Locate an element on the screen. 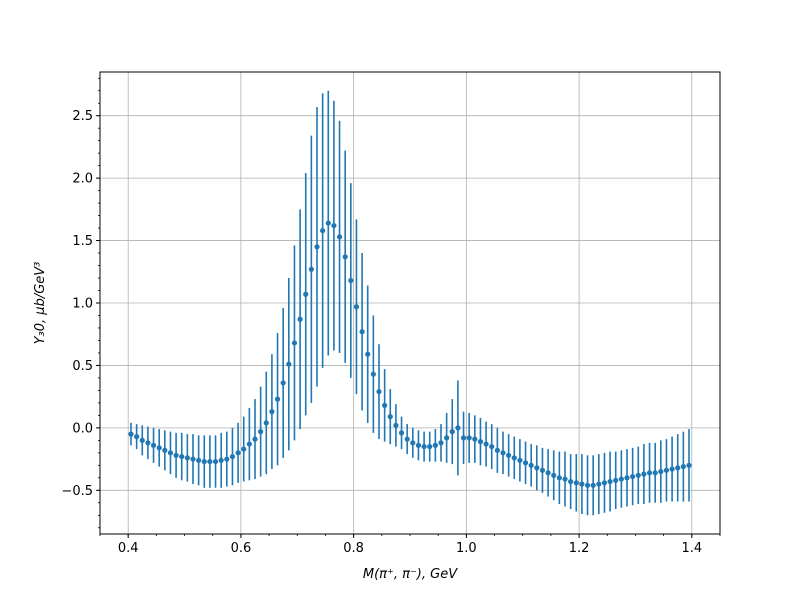 The image size is (800, 600). y-tick-label: 2.0 is located at coordinates (82, 179).